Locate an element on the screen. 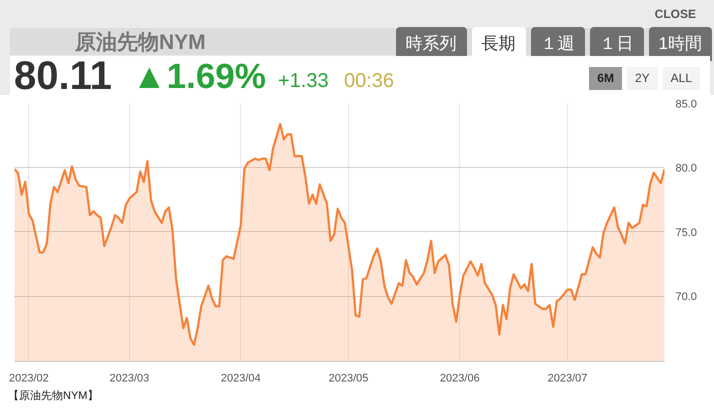 This screenshot has height=410, width=714. x-tick-label: 2023/03 is located at coordinates (130, 378).